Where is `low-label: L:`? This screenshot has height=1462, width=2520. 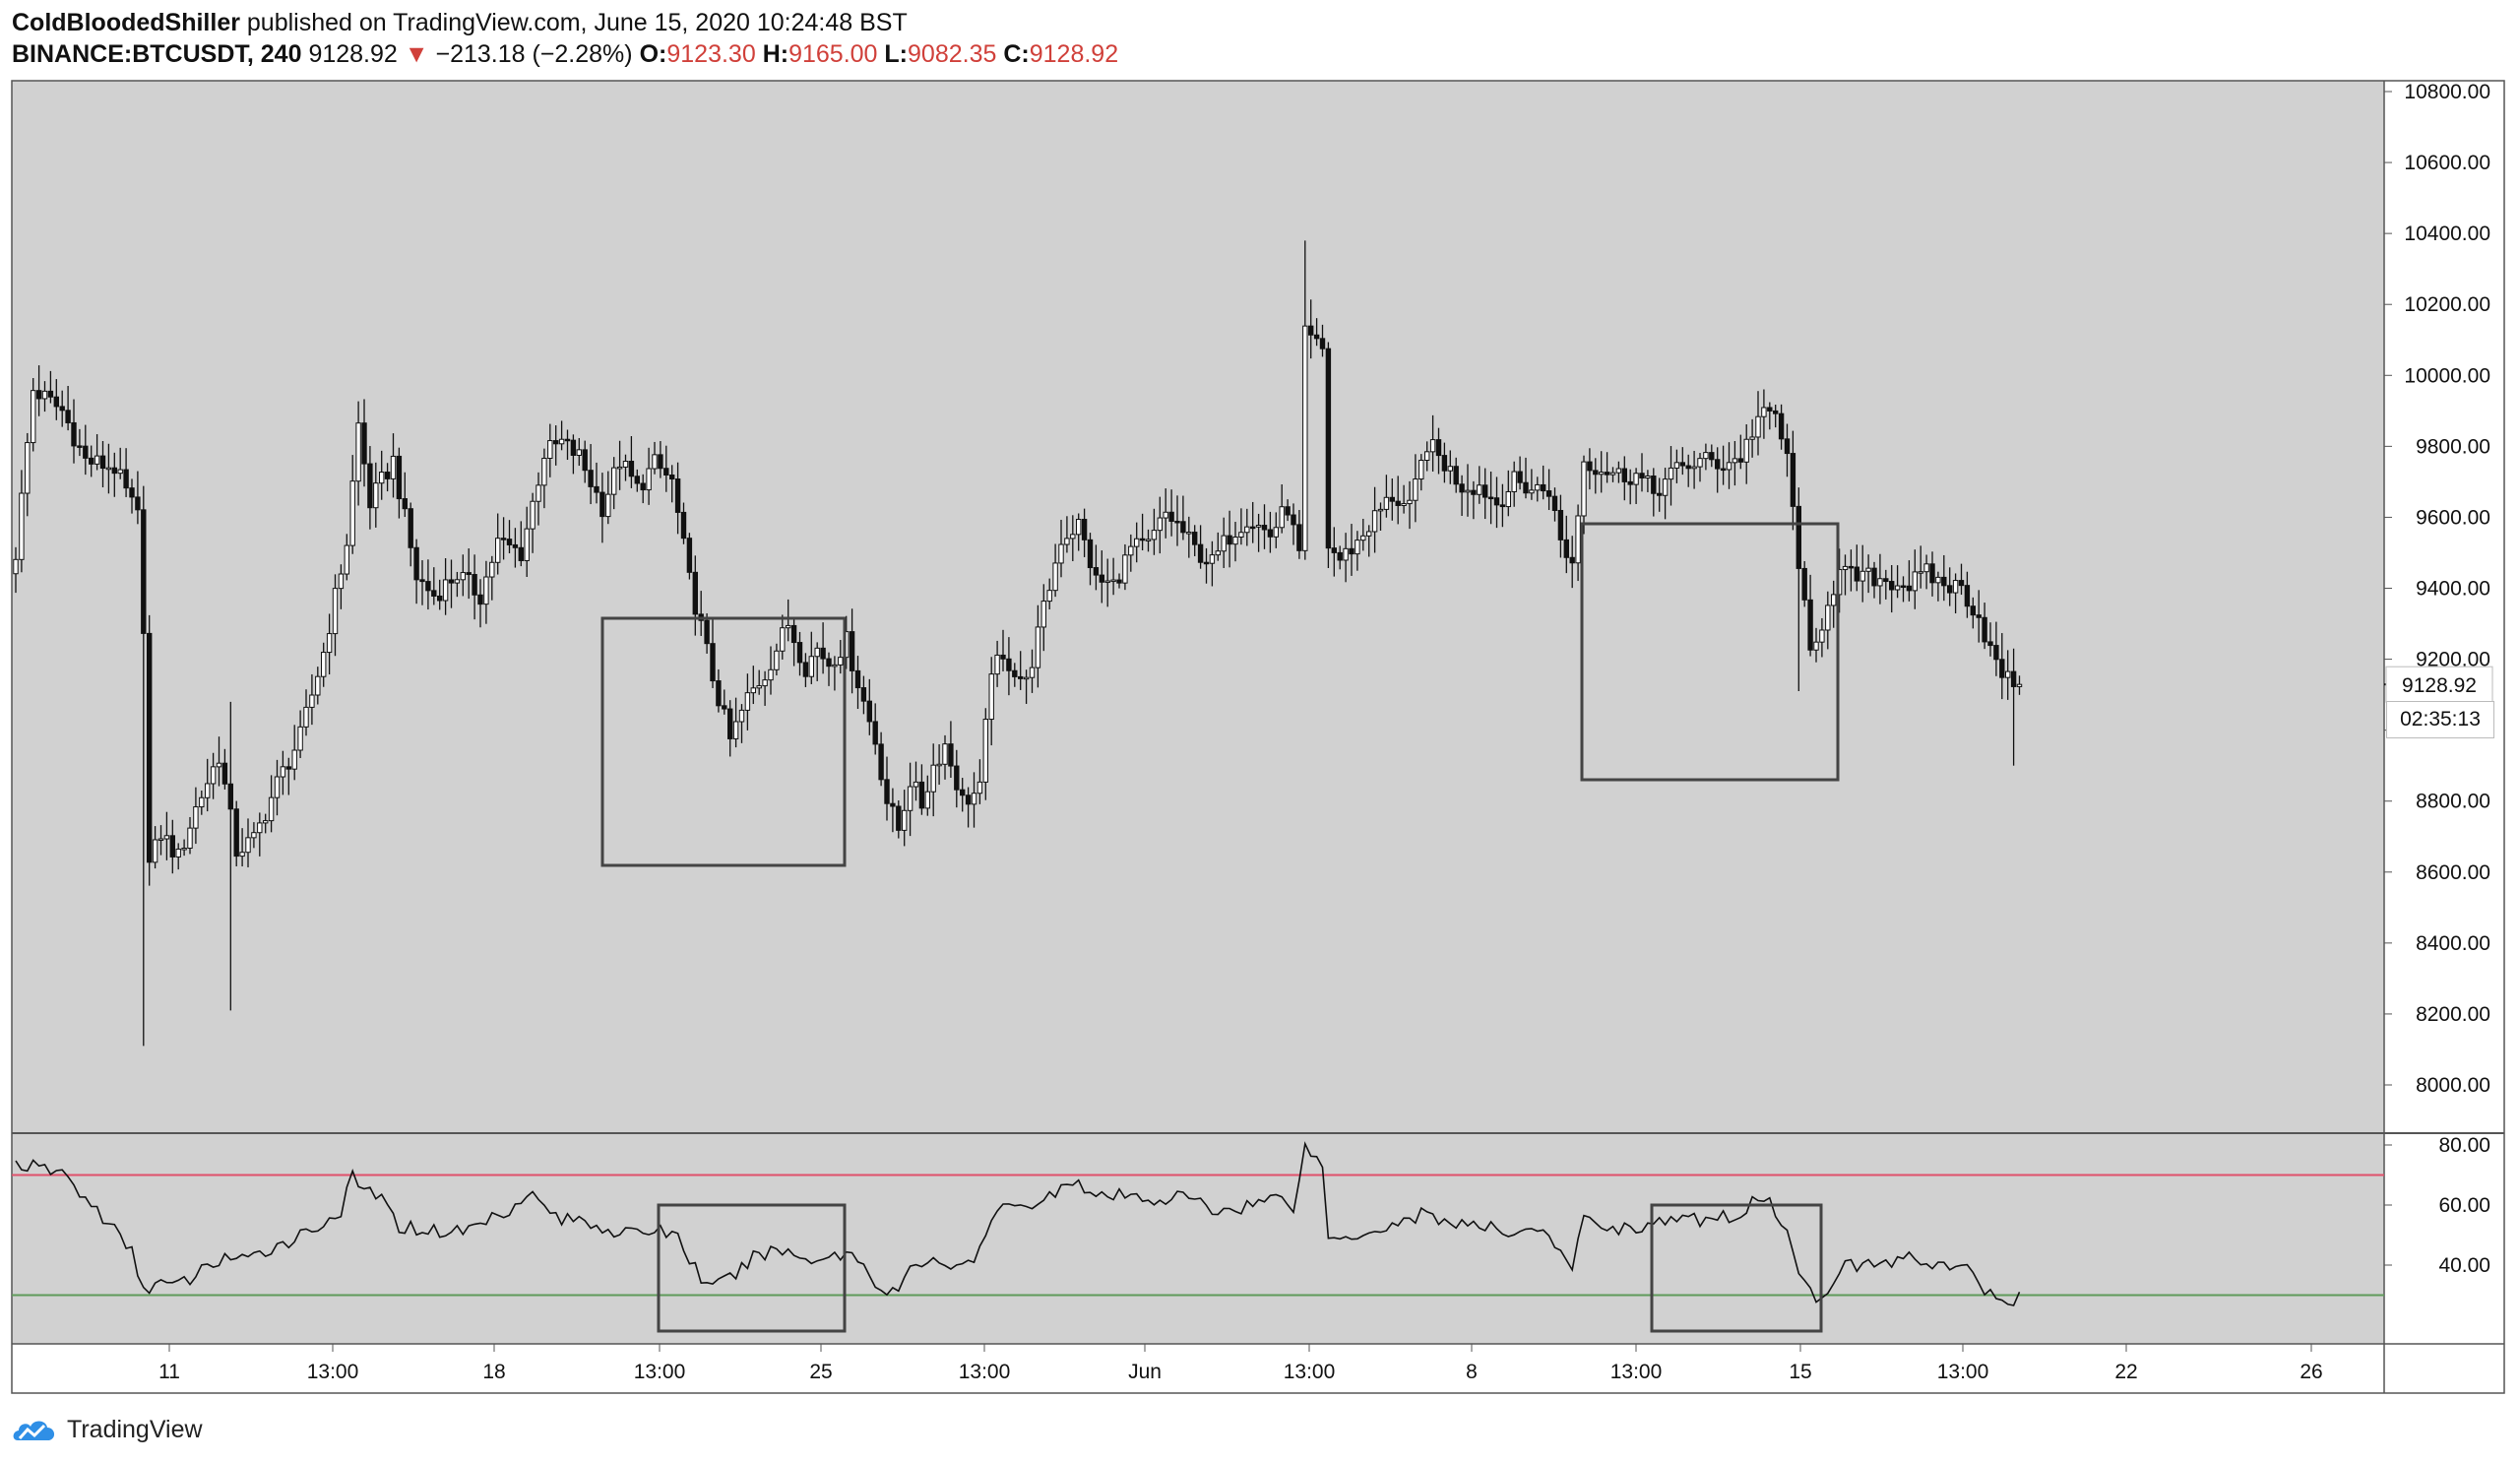
low-label: L: is located at coordinates (896, 54).